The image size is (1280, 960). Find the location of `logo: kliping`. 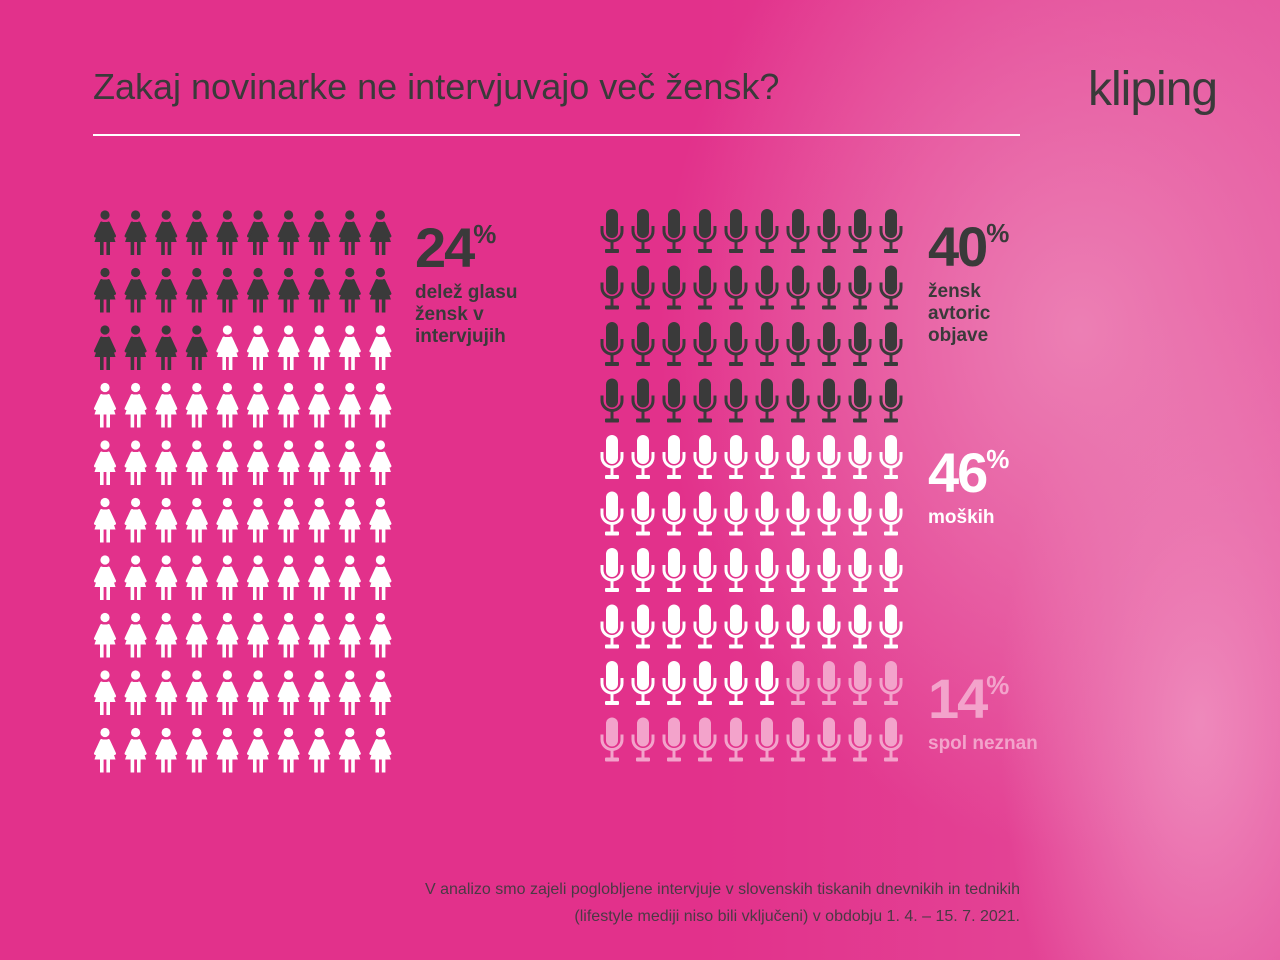

logo: kliping is located at coordinates (1153, 89).